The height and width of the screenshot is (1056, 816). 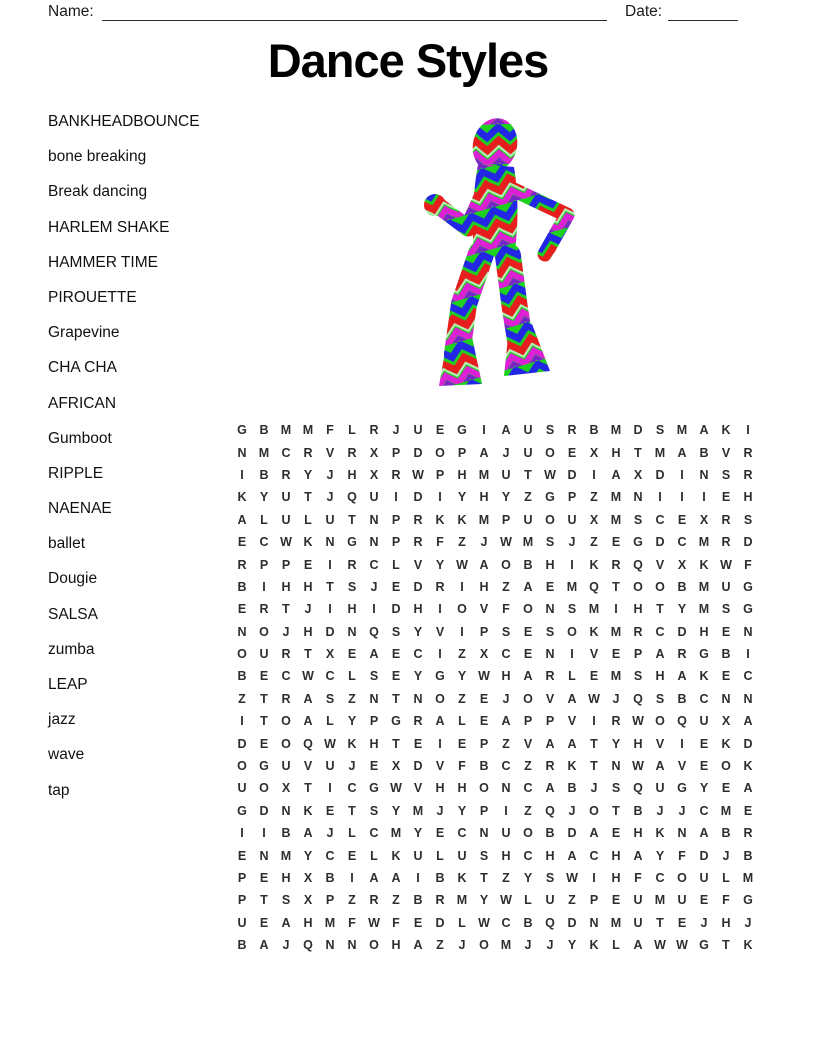 What do you see at coordinates (660, 878) in the screenshot?
I see `grid-cell: C` at bounding box center [660, 878].